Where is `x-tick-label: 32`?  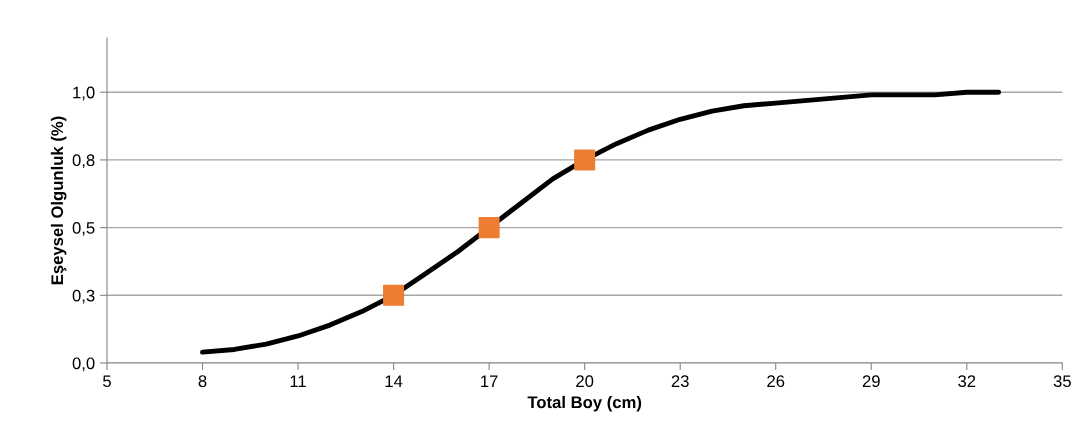 x-tick-label: 32 is located at coordinates (967, 381).